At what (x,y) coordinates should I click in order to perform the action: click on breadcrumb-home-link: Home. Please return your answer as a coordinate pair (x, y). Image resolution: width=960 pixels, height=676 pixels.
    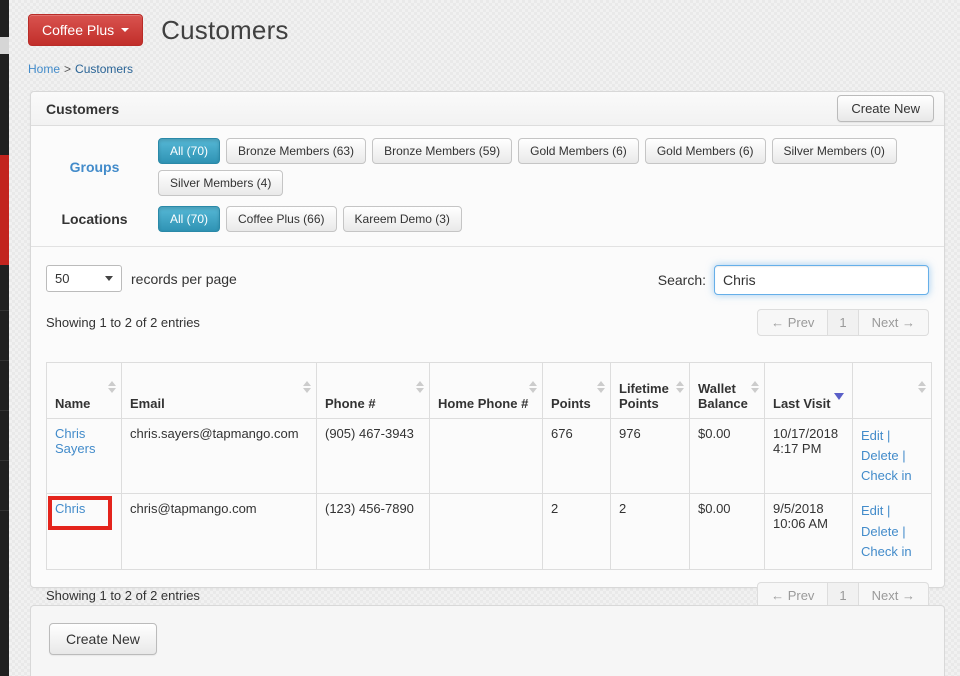
    Looking at the image, I should click on (44, 69).